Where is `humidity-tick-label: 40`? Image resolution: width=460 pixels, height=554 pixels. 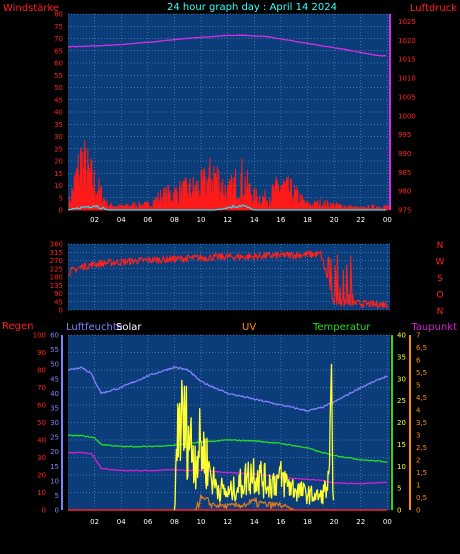 humidity-tick-label: 40 is located at coordinates (54, 394).